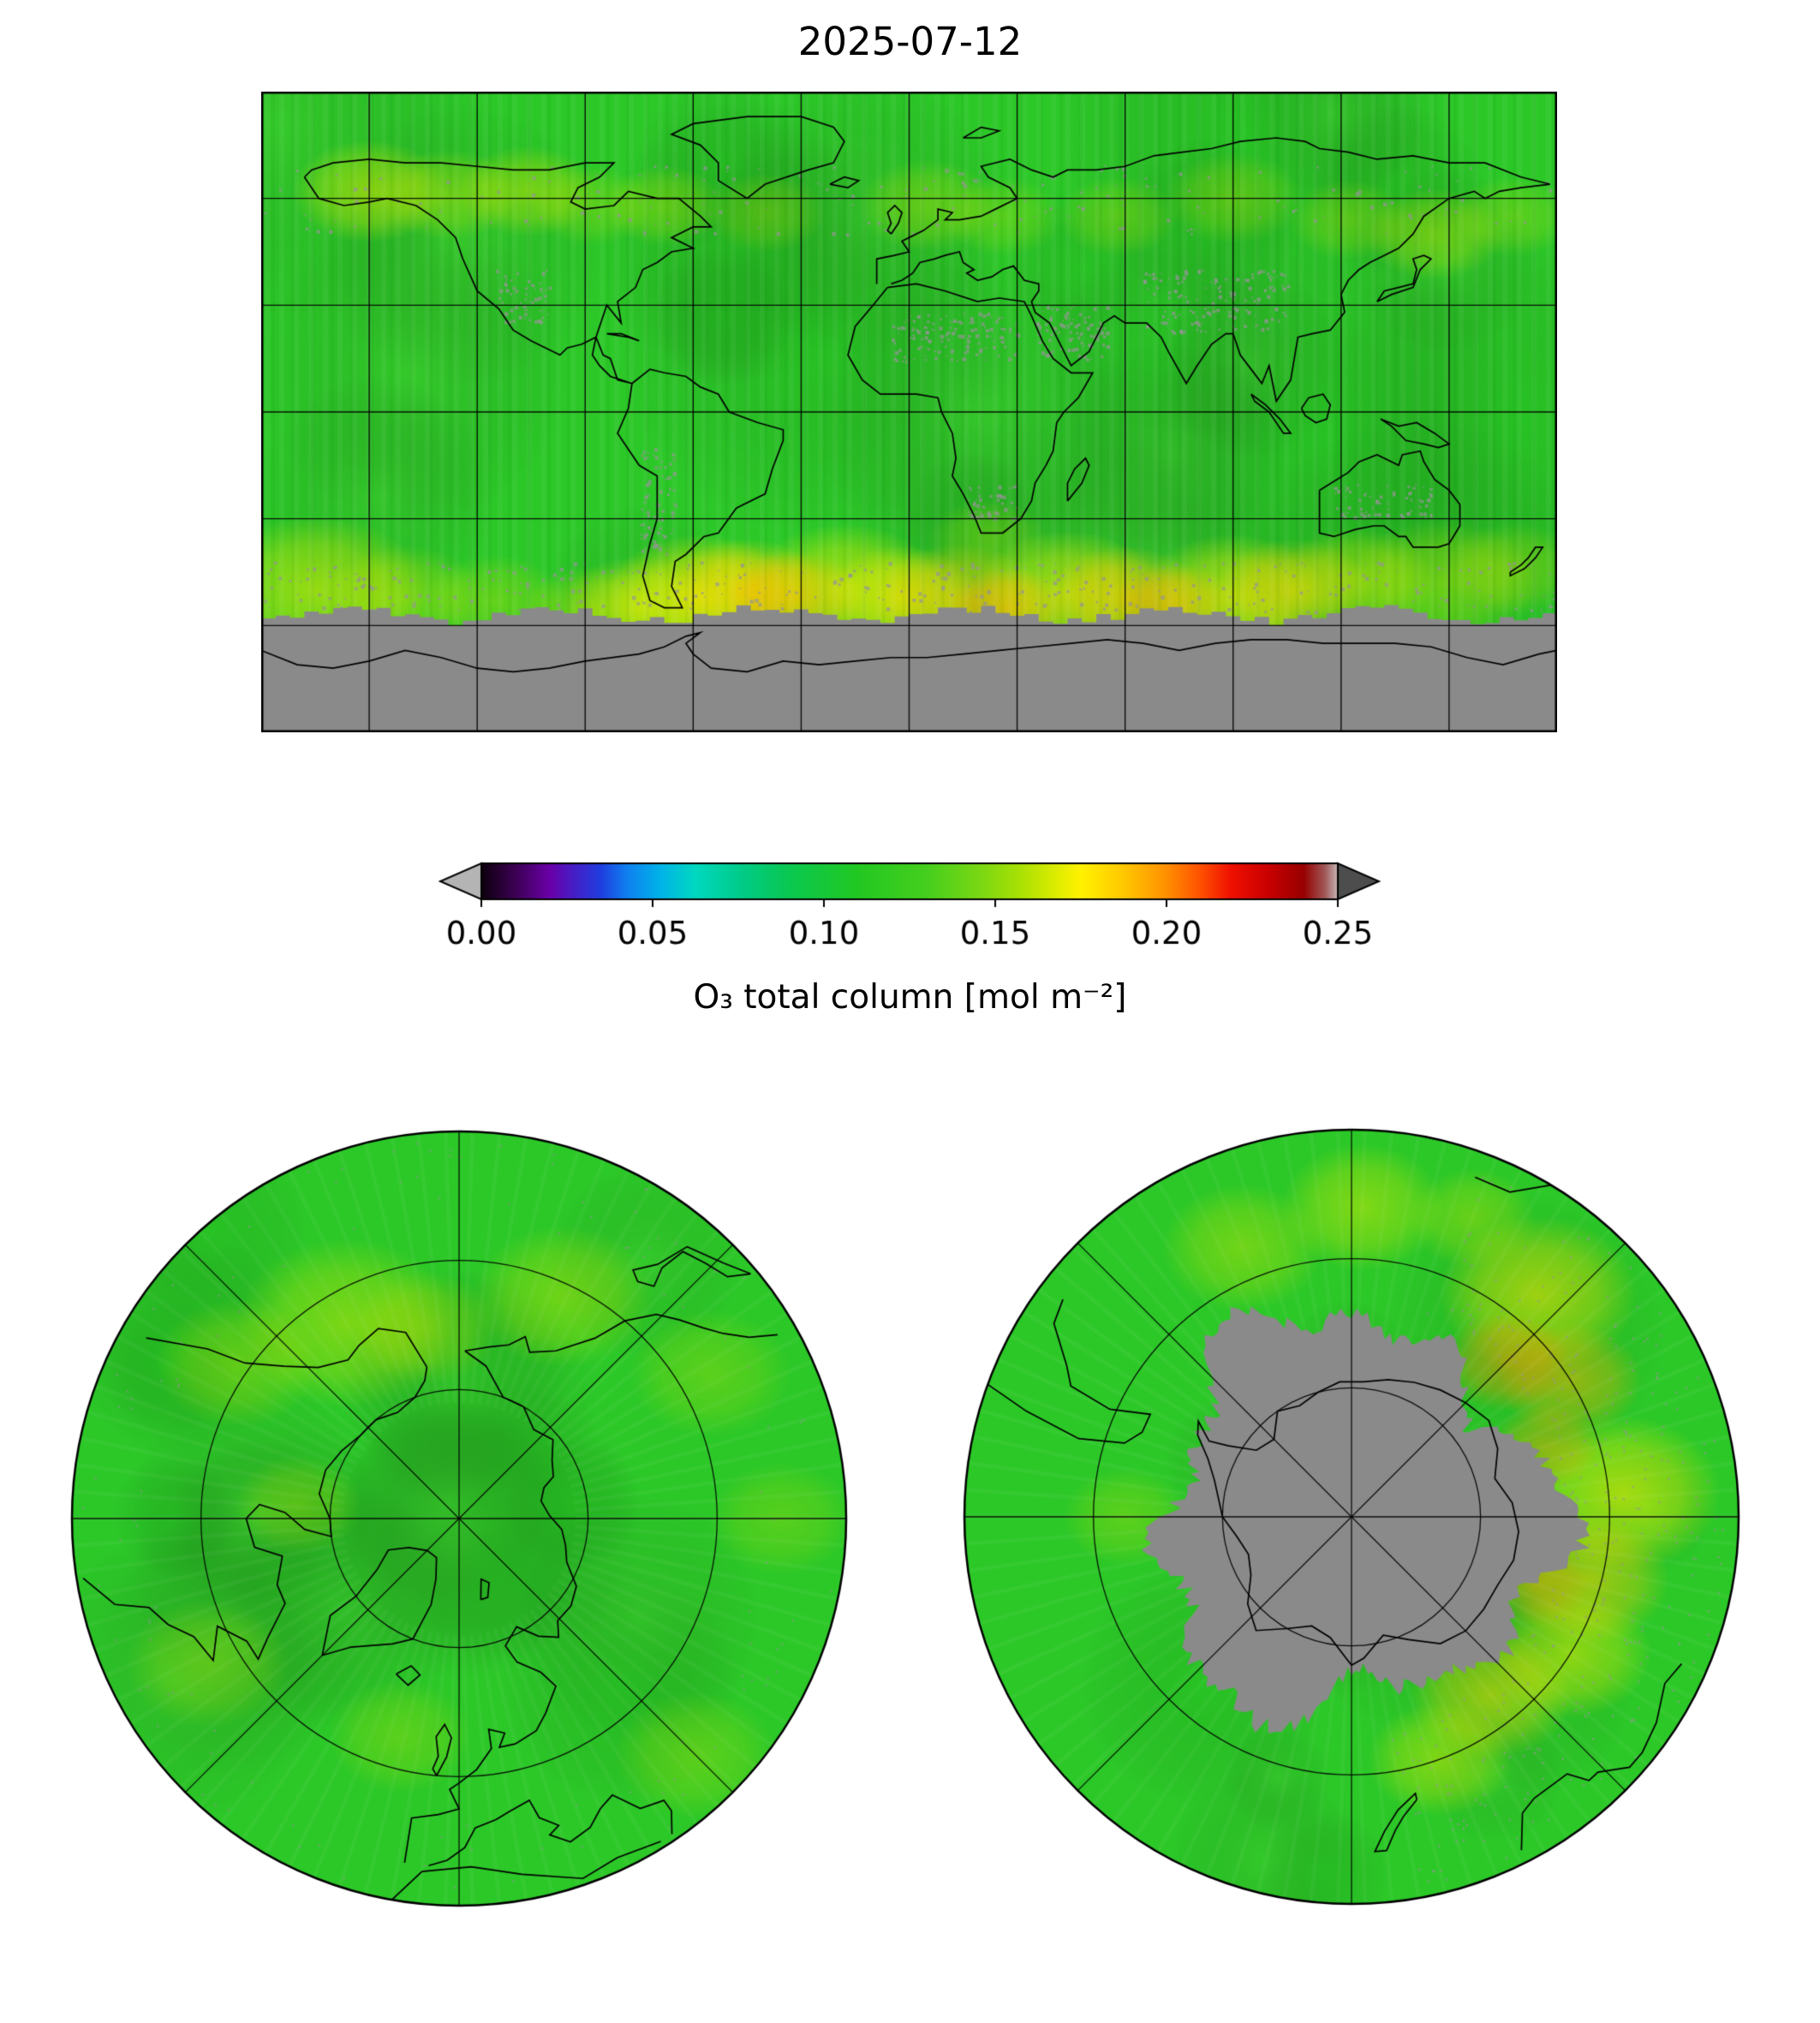 The width and height of the screenshot is (1820, 2023). Describe the element at coordinates (910, 998) in the screenshot. I see `colorbar-label: O₃ total column [mol m⁻²]` at that location.